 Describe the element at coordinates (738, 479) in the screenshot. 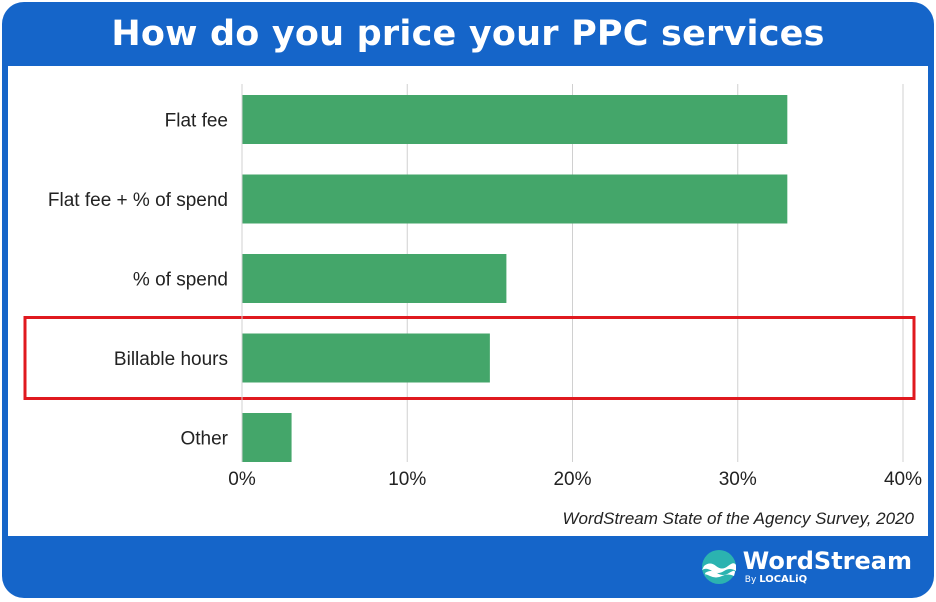

I see `x-tick-label: 30%` at that location.